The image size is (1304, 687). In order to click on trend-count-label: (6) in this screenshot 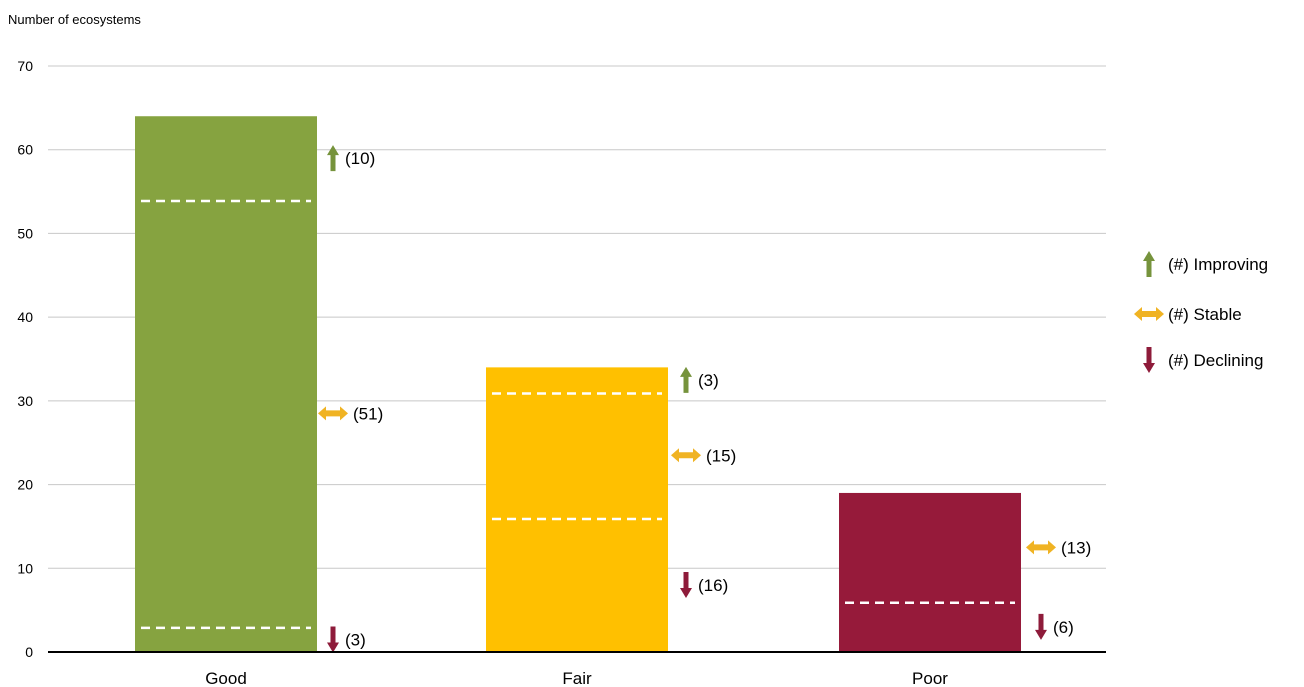, I will do `click(1063, 627)`.